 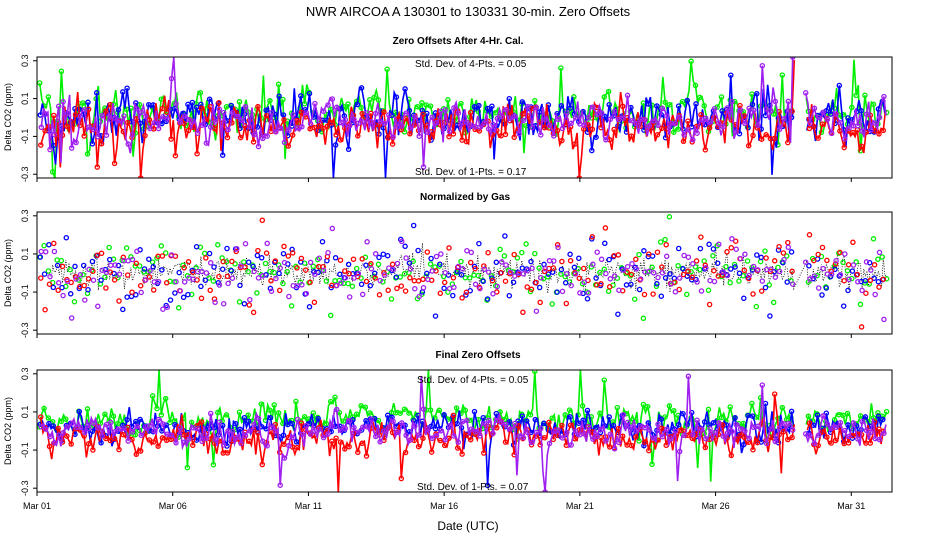 What do you see at coordinates (173, 506) in the screenshot?
I see `xtick-label-1: Mar 06` at bounding box center [173, 506].